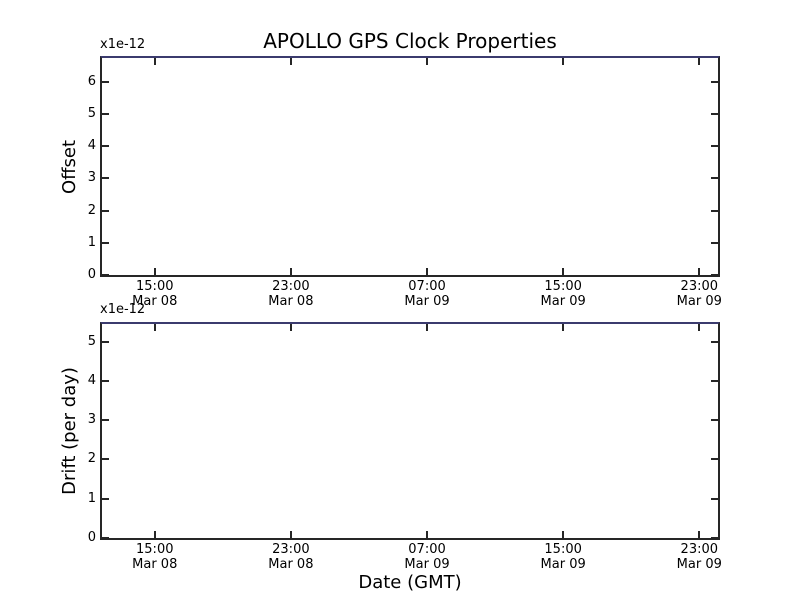 The width and height of the screenshot is (800, 600). Describe the element at coordinates (410, 582) in the screenshot. I see `x-axis-label: Date (GMT)` at that location.